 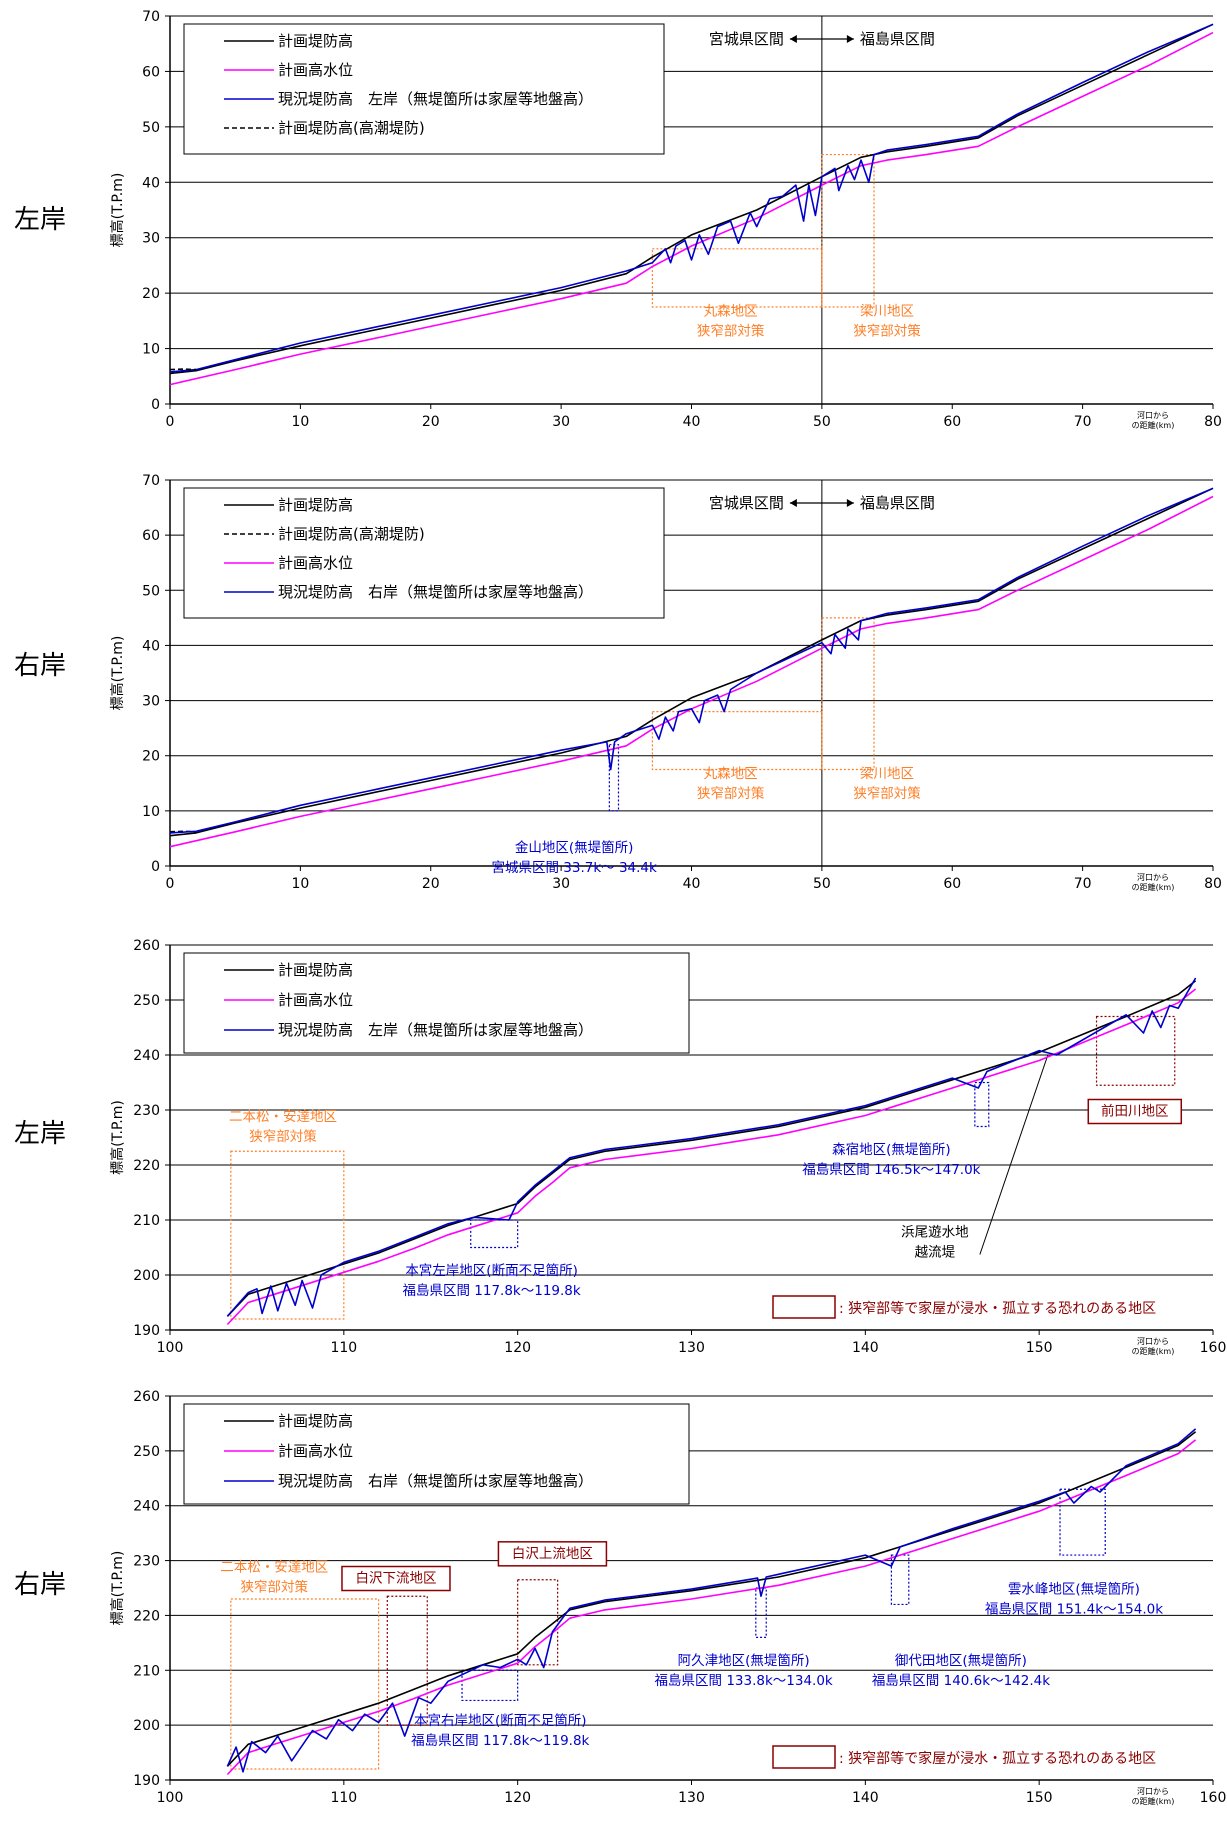 I want to click on annotation-label: 雲水峰地区(無堤箇所), so click(x=1074, y=1588).